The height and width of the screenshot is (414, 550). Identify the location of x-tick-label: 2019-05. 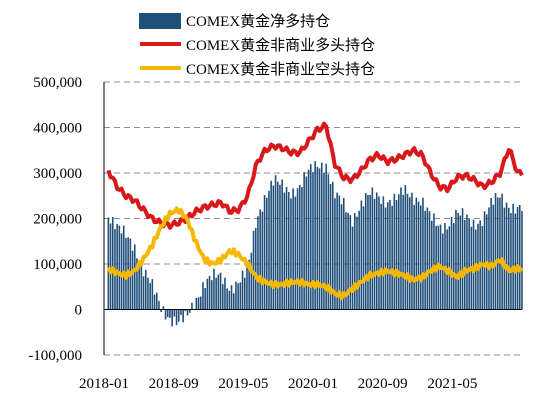
(243, 384).